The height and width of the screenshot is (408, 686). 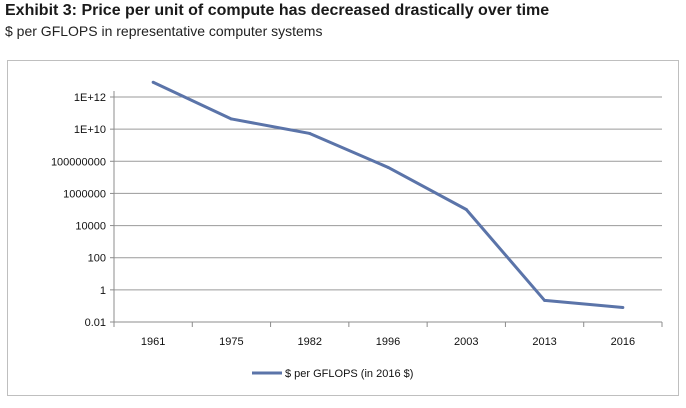 What do you see at coordinates (95, 323) in the screenshot?
I see `y-tick-label: 0.01` at bounding box center [95, 323].